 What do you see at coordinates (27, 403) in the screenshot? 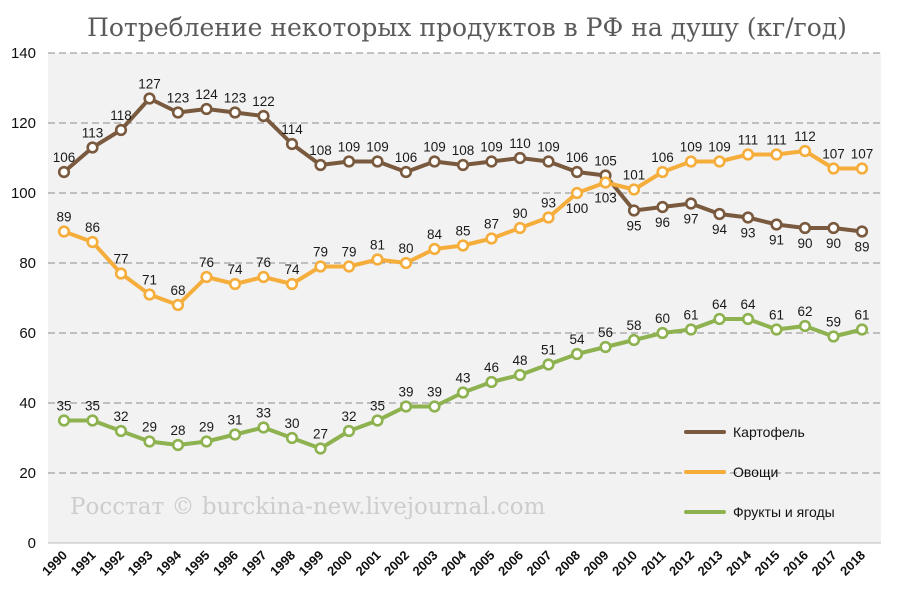
I see `y-tick-label: 40` at bounding box center [27, 403].